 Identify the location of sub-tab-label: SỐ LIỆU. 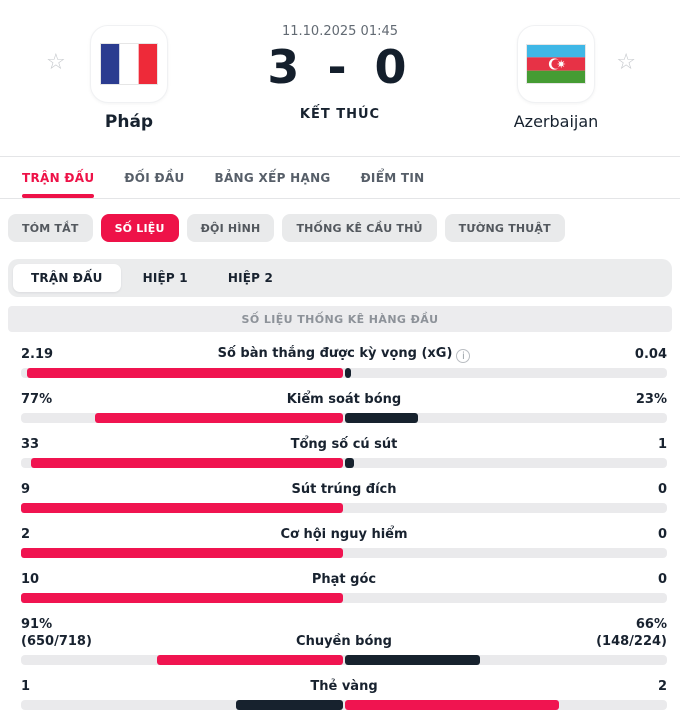
(139, 228).